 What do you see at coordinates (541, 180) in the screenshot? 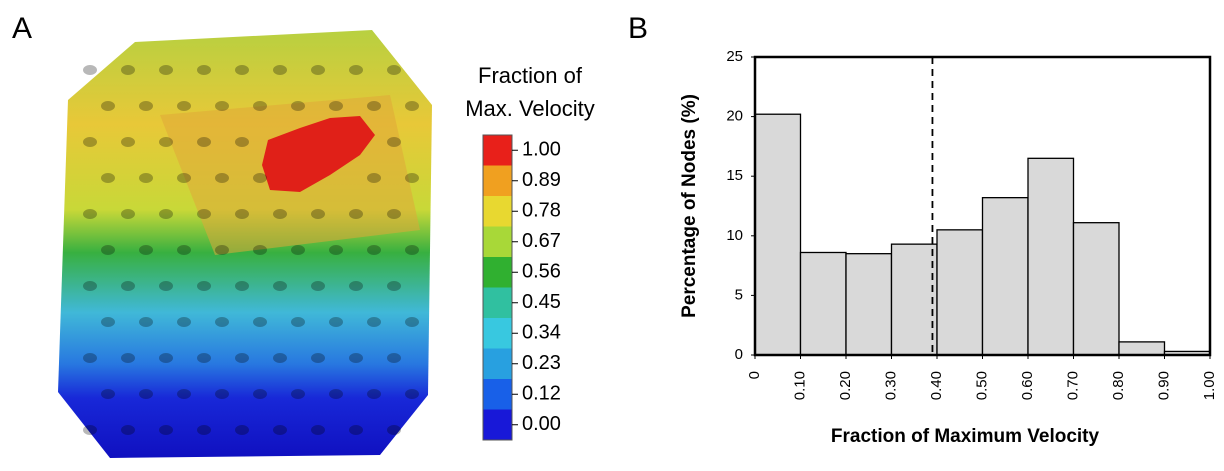
I see `colorbar-label: 0.89` at bounding box center [541, 180].